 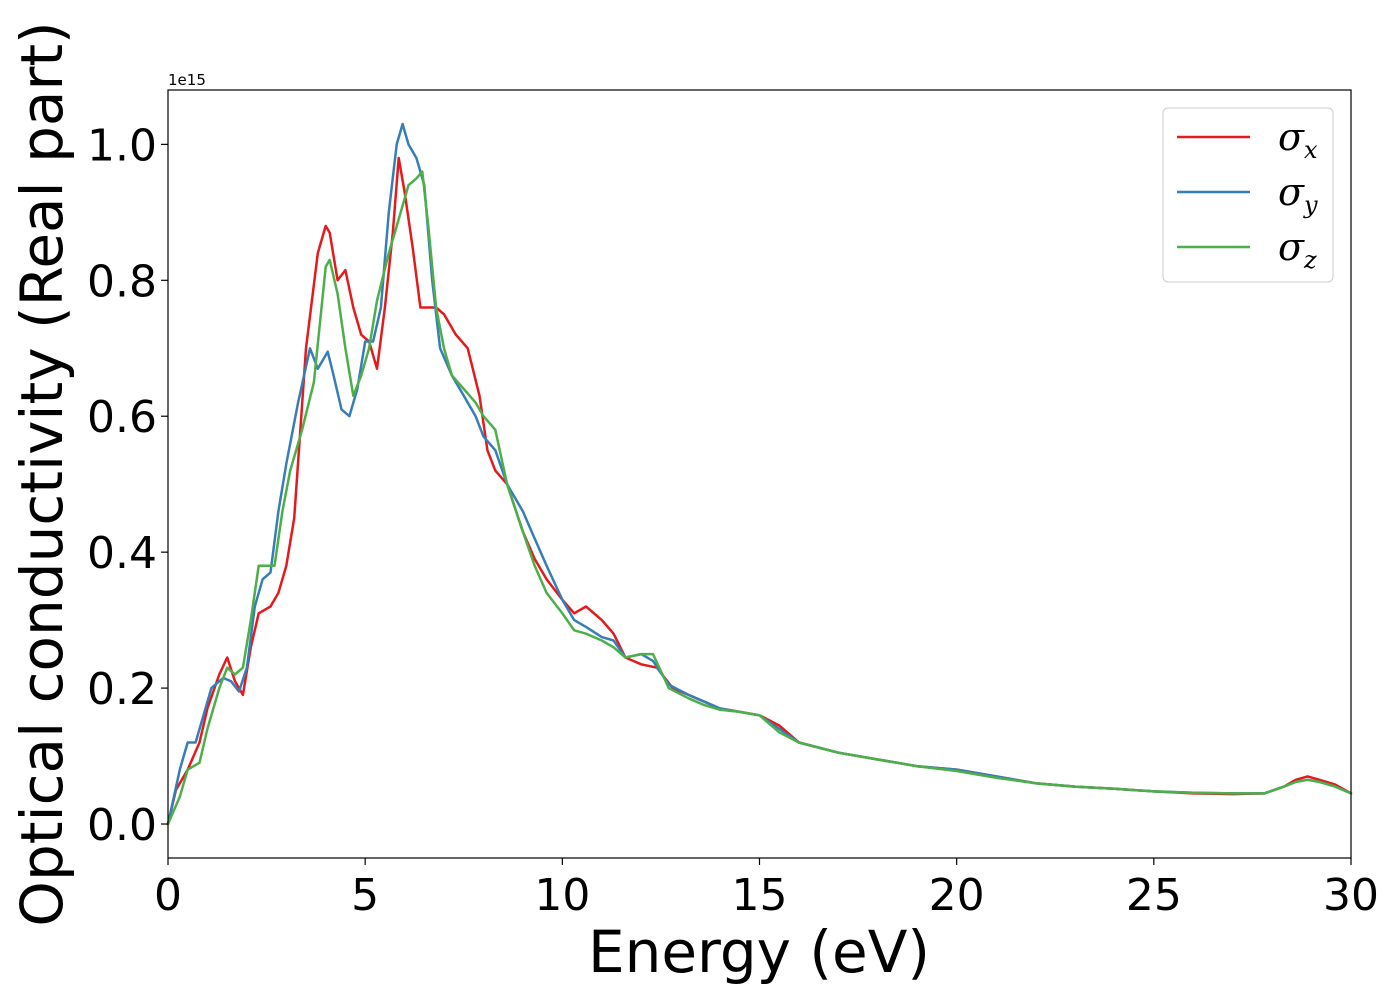 What do you see at coordinates (1310, 260) in the screenshot?
I see `legend-subscript: z` at bounding box center [1310, 260].